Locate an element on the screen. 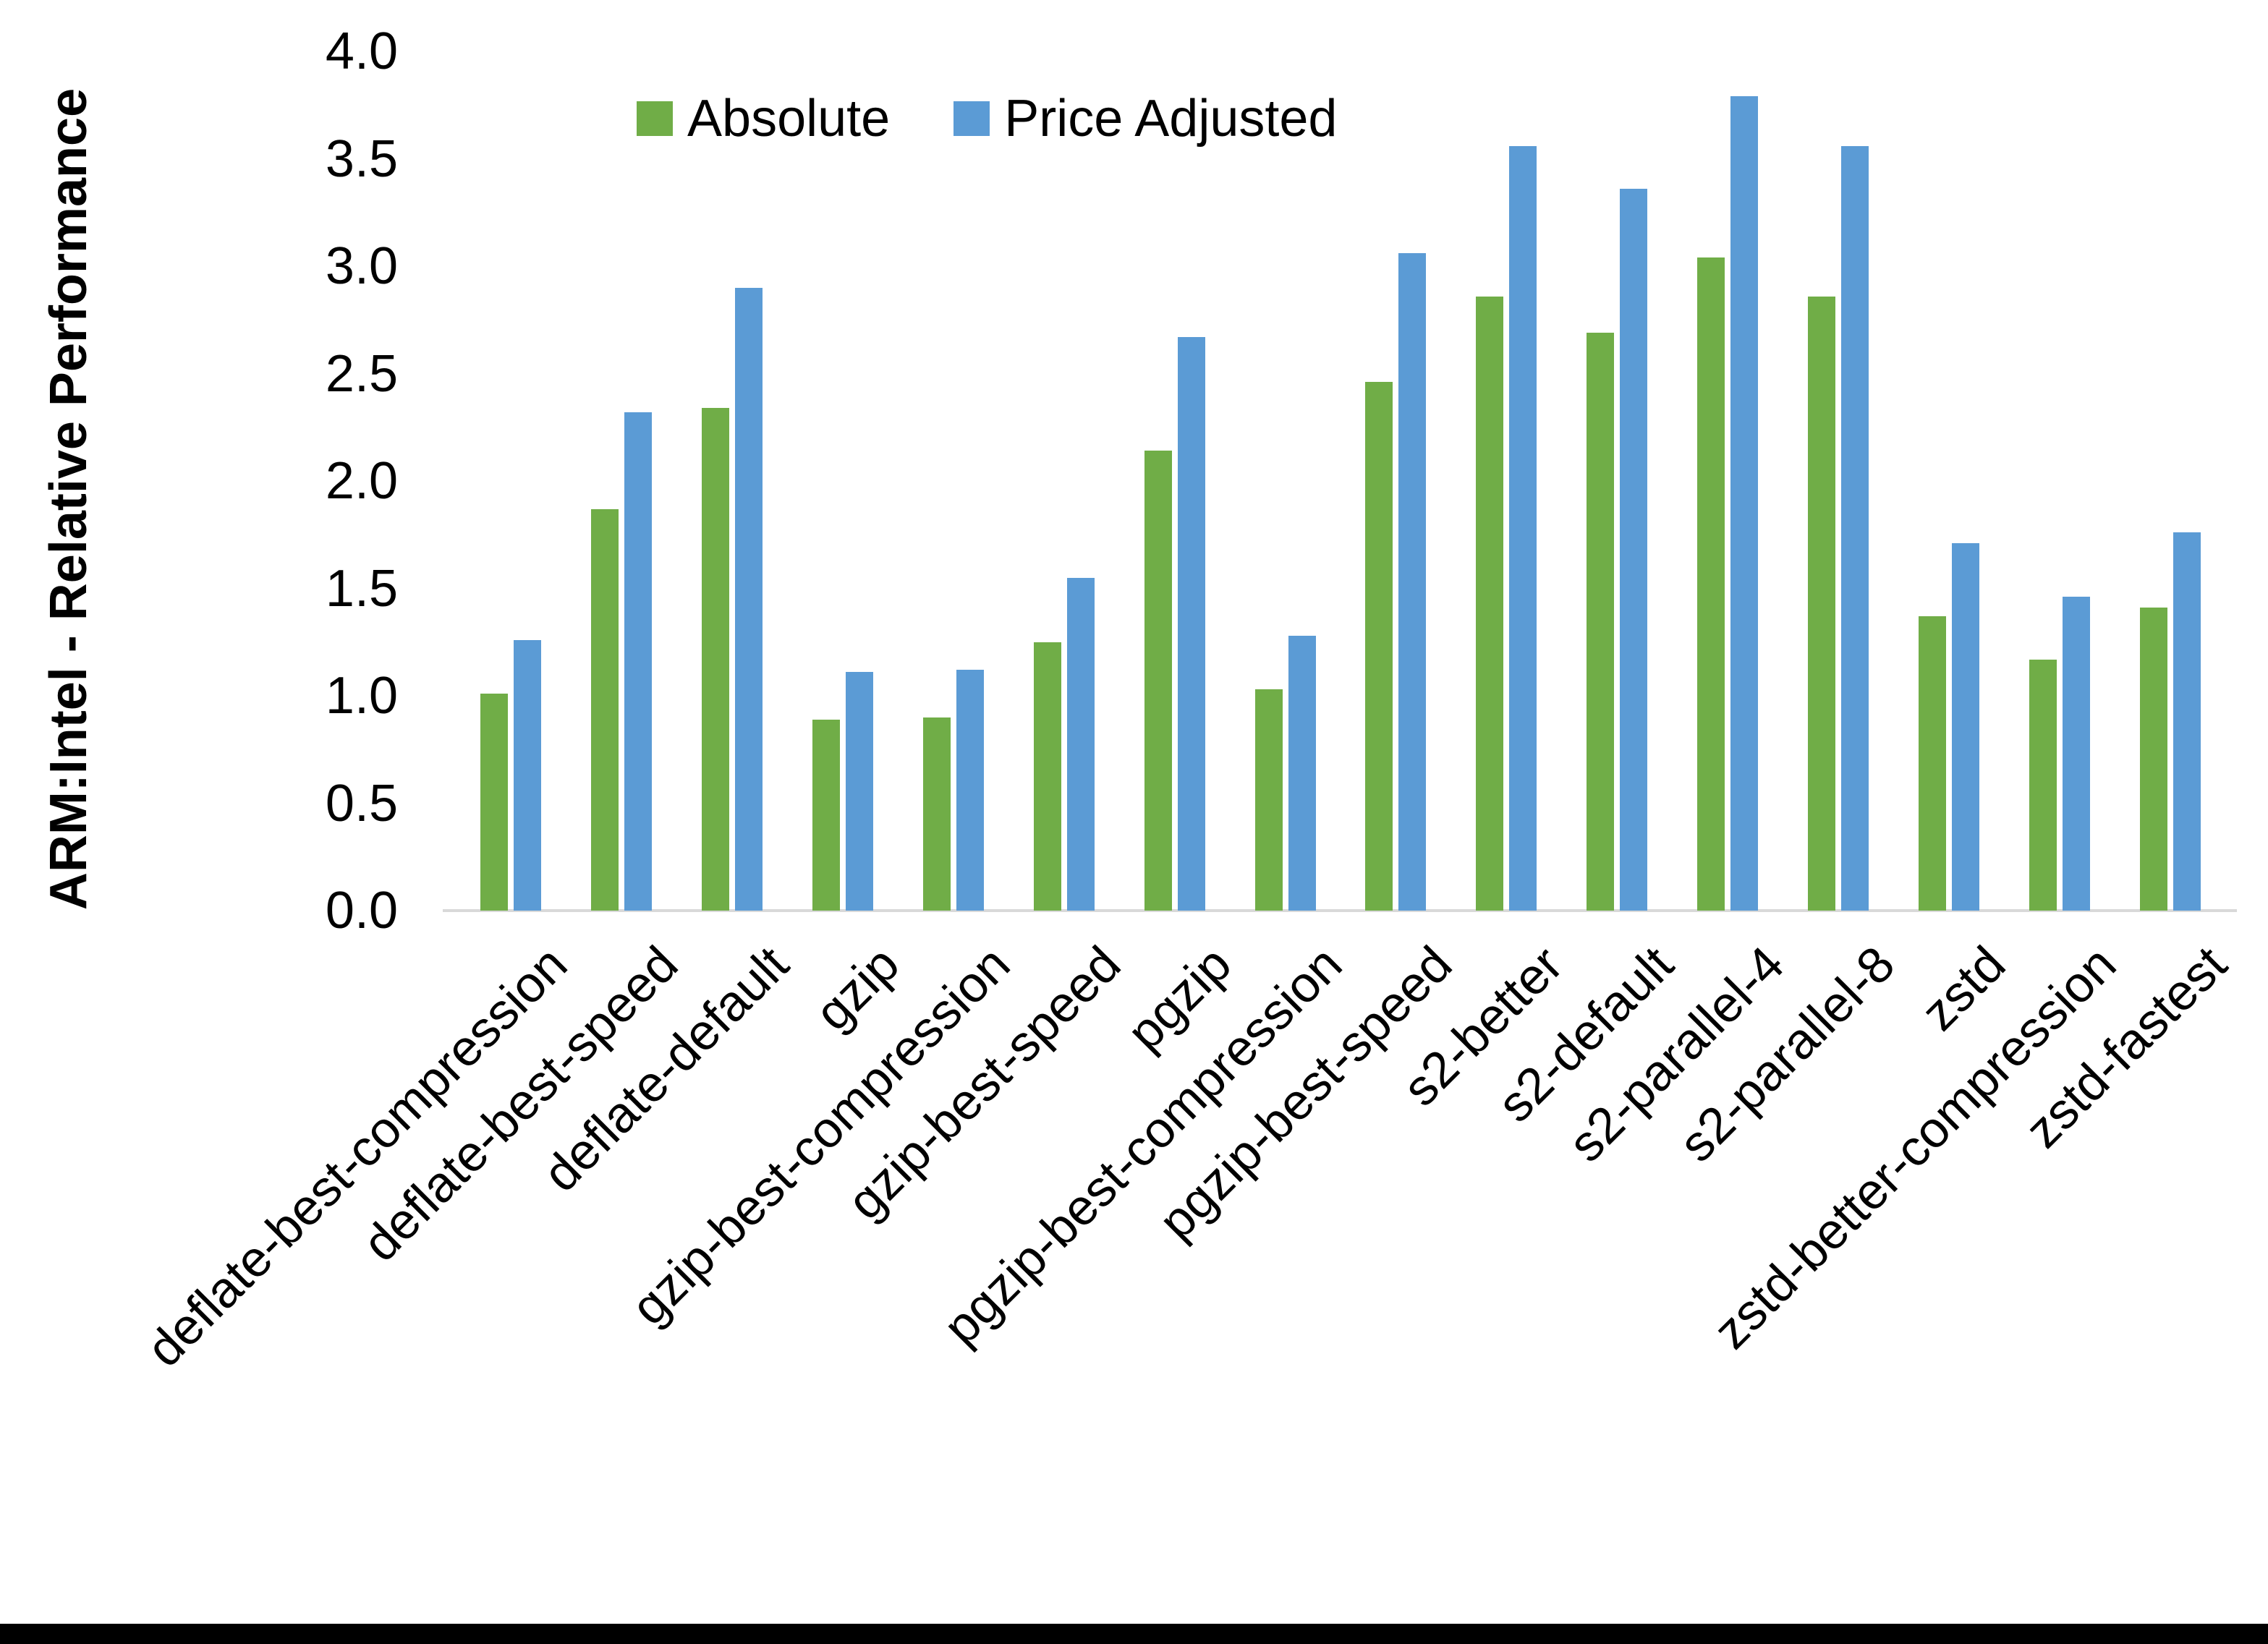 This screenshot has height=1644, width=2268. bar-deflate-best-compression-price-adjusted is located at coordinates (527, 775).